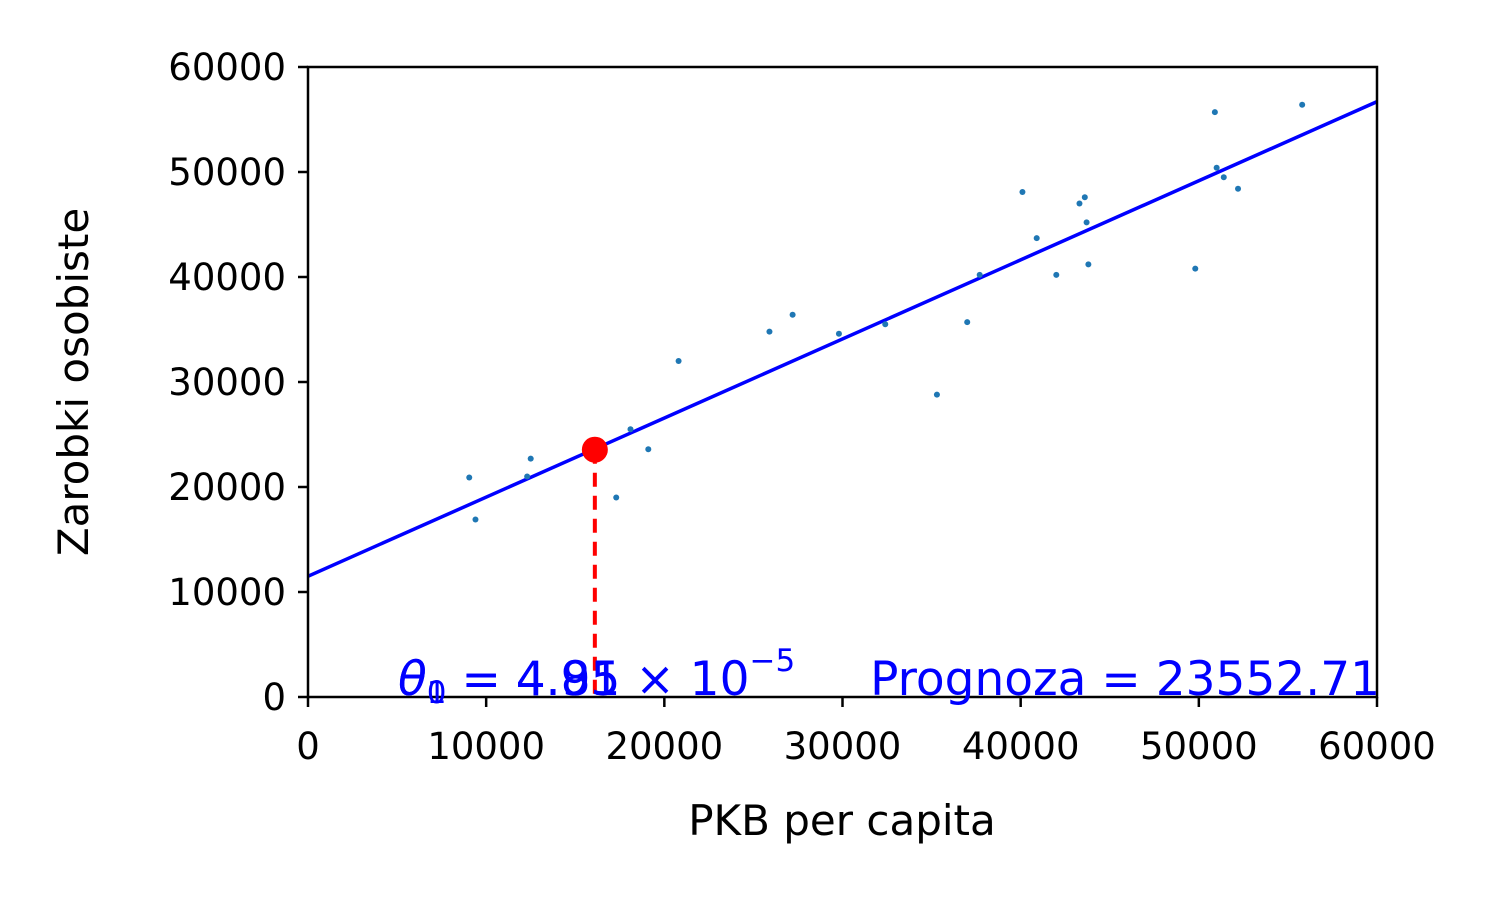 Image resolution: width=1500 pixels, height=900 pixels. I want to click on theta0-annotation: θ0 = 4.85, so click(509, 681).